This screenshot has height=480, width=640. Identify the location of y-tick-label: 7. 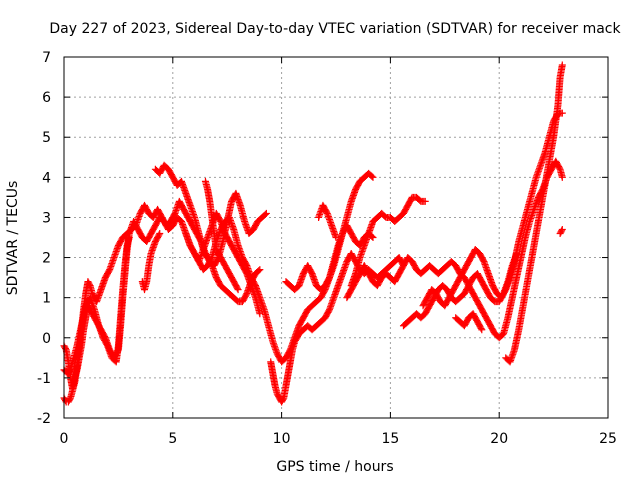
(46, 58).